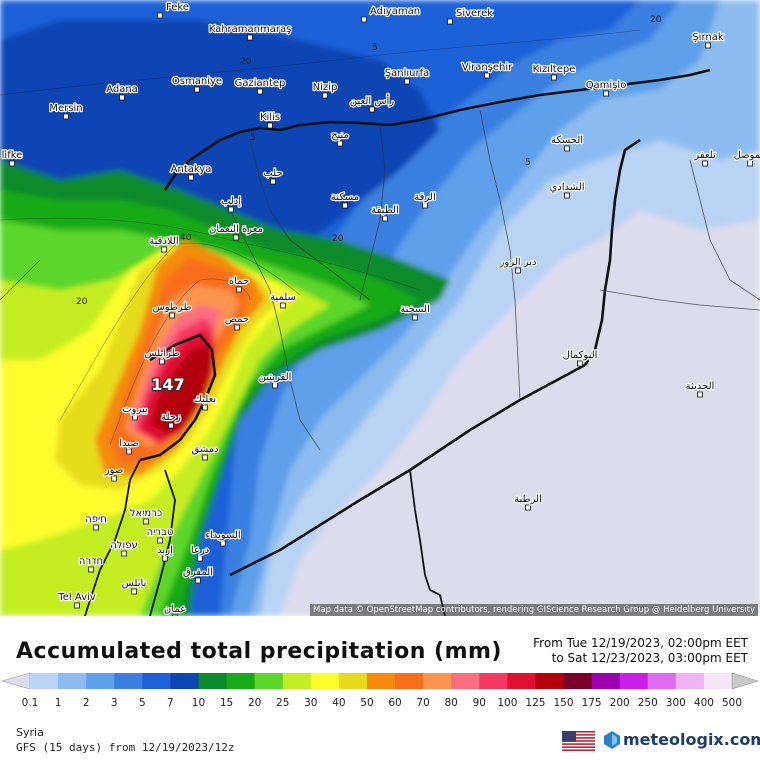  I want to click on city-kilis: Kilis, so click(270, 120).